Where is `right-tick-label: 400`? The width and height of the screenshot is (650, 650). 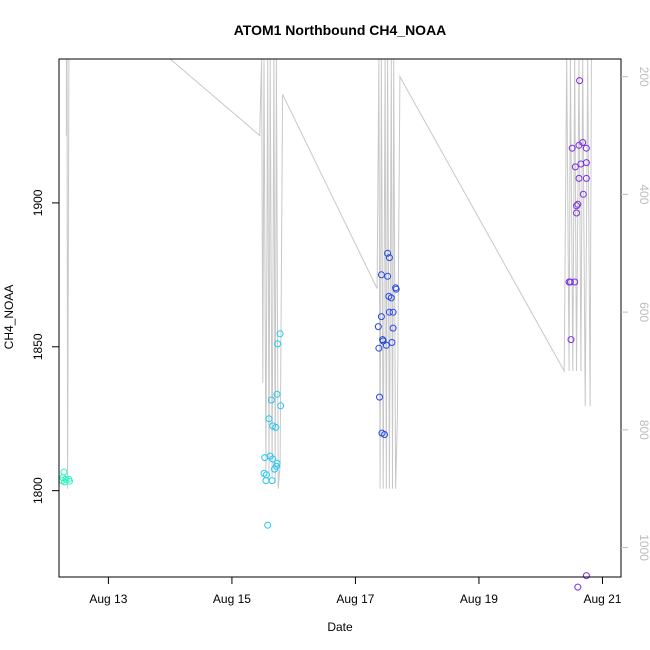
right-tick-label: 400 is located at coordinates (643, 194).